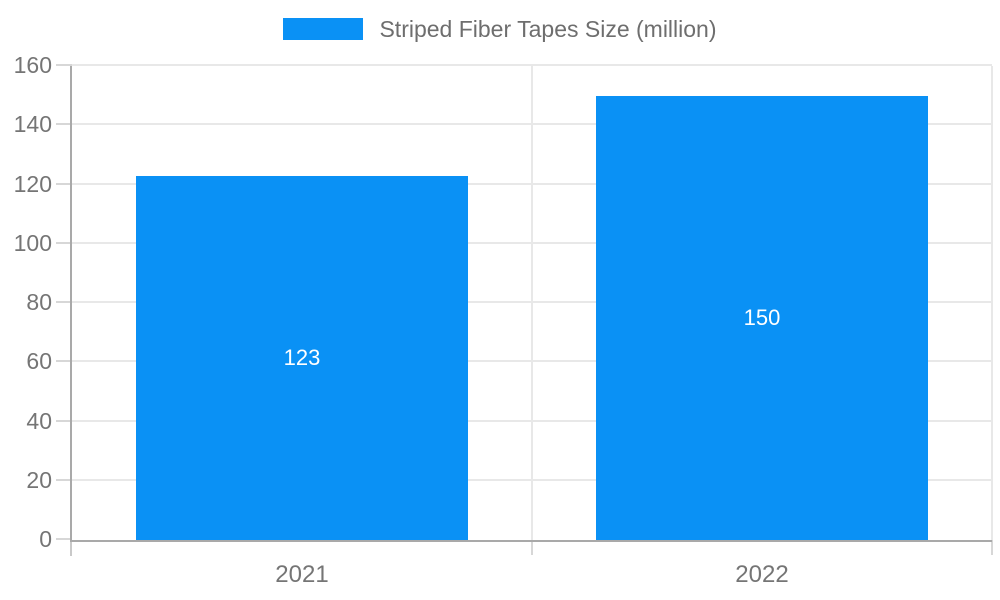 The width and height of the screenshot is (1000, 600). I want to click on y-axis-label: 80, so click(39, 302).